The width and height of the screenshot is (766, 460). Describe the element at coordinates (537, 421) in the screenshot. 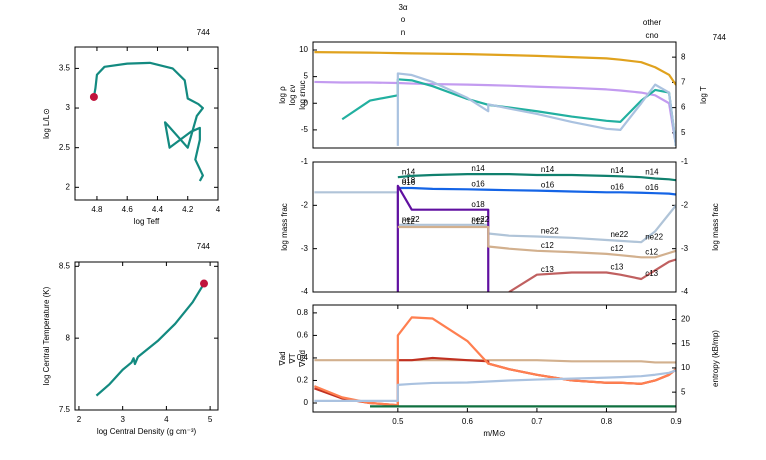

I see `x-tick-label: 0.7` at that location.